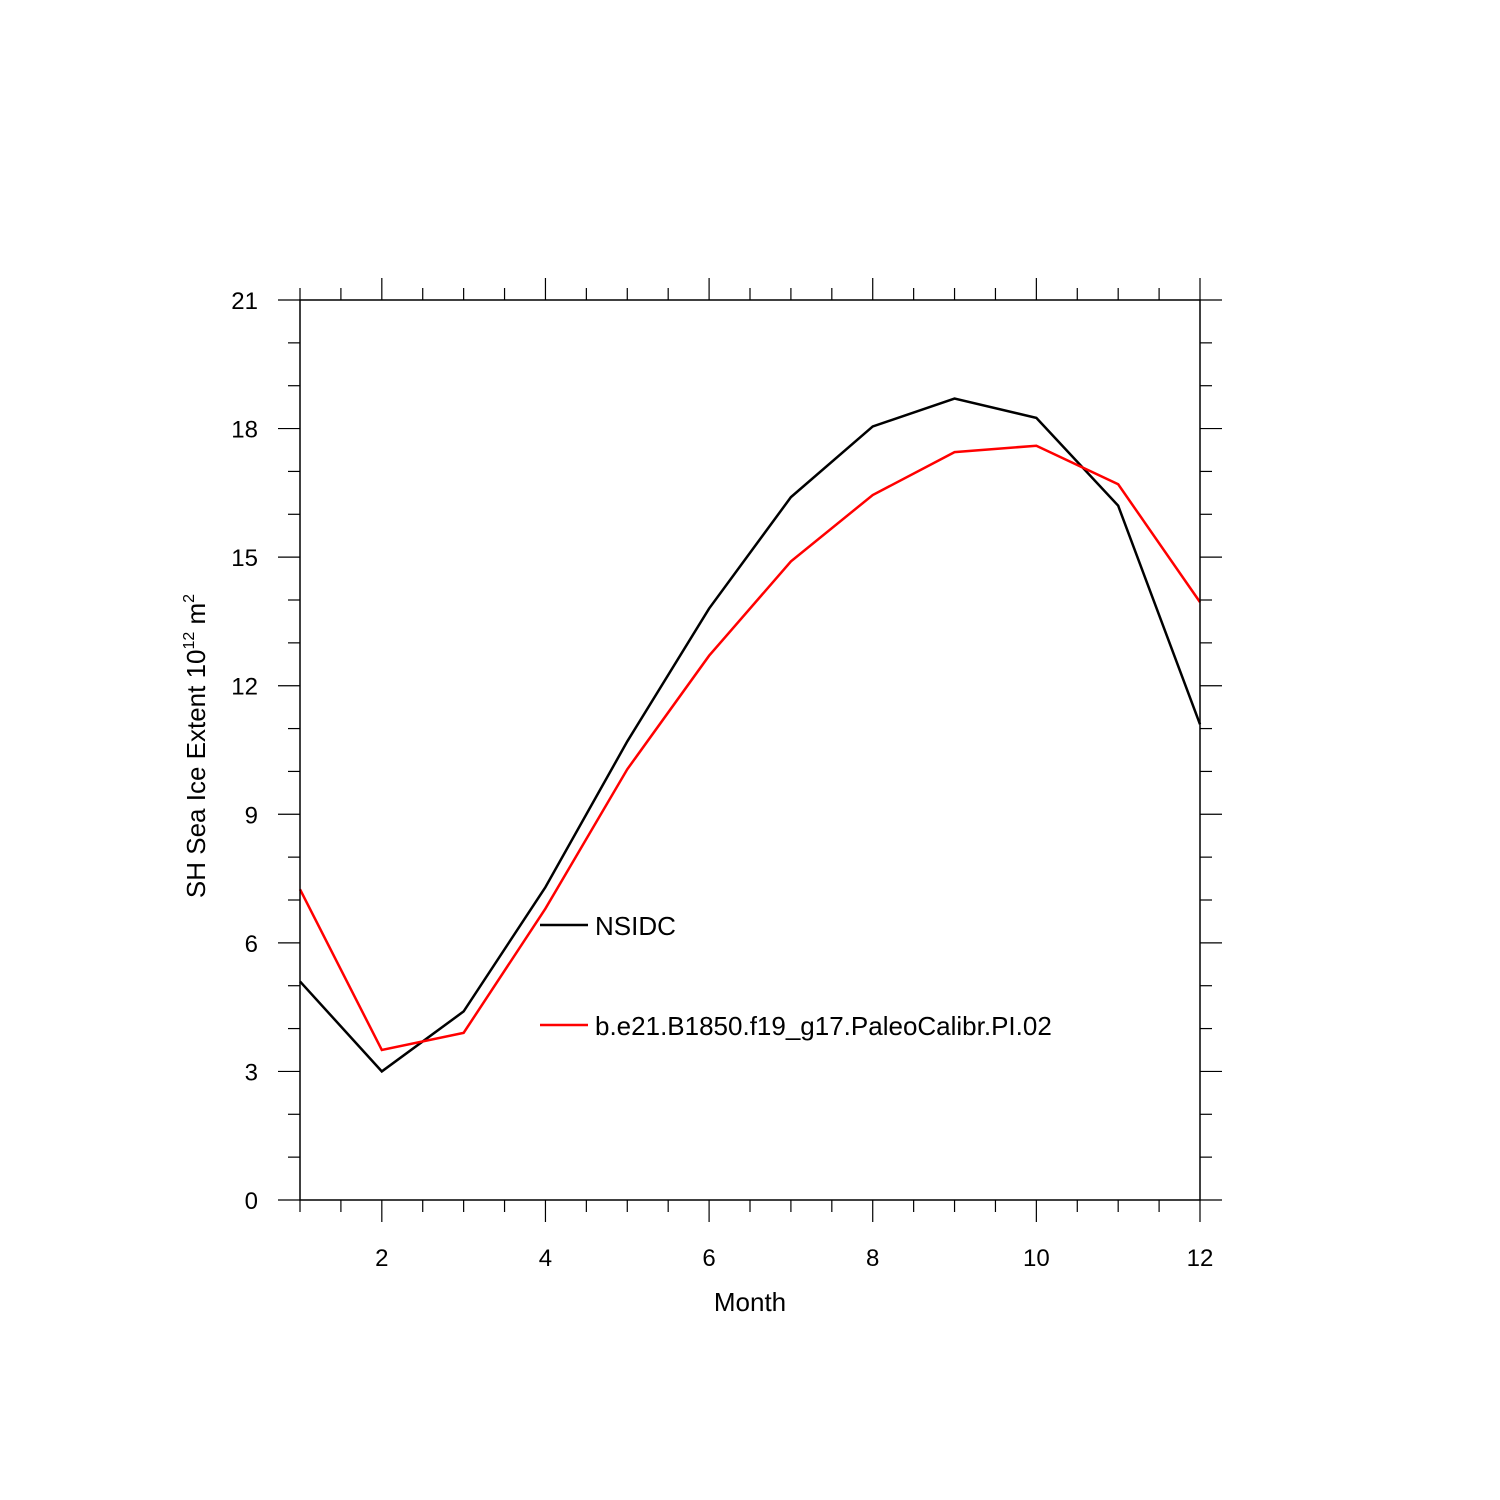 The height and width of the screenshot is (1500, 1500). What do you see at coordinates (635, 926) in the screenshot?
I see `legend-label-nsidc: NSIDC` at bounding box center [635, 926].